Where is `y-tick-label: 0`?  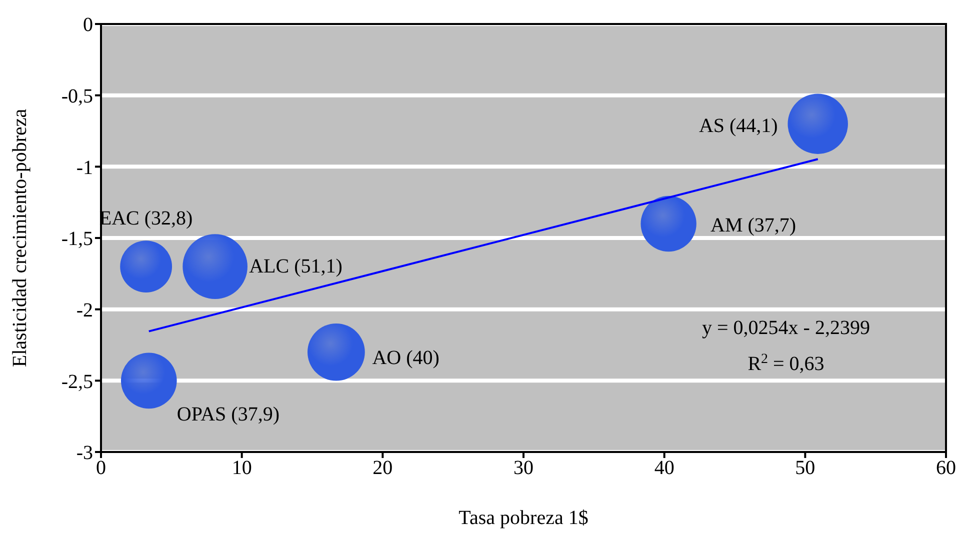 y-tick-label: 0 is located at coordinates (88, 25).